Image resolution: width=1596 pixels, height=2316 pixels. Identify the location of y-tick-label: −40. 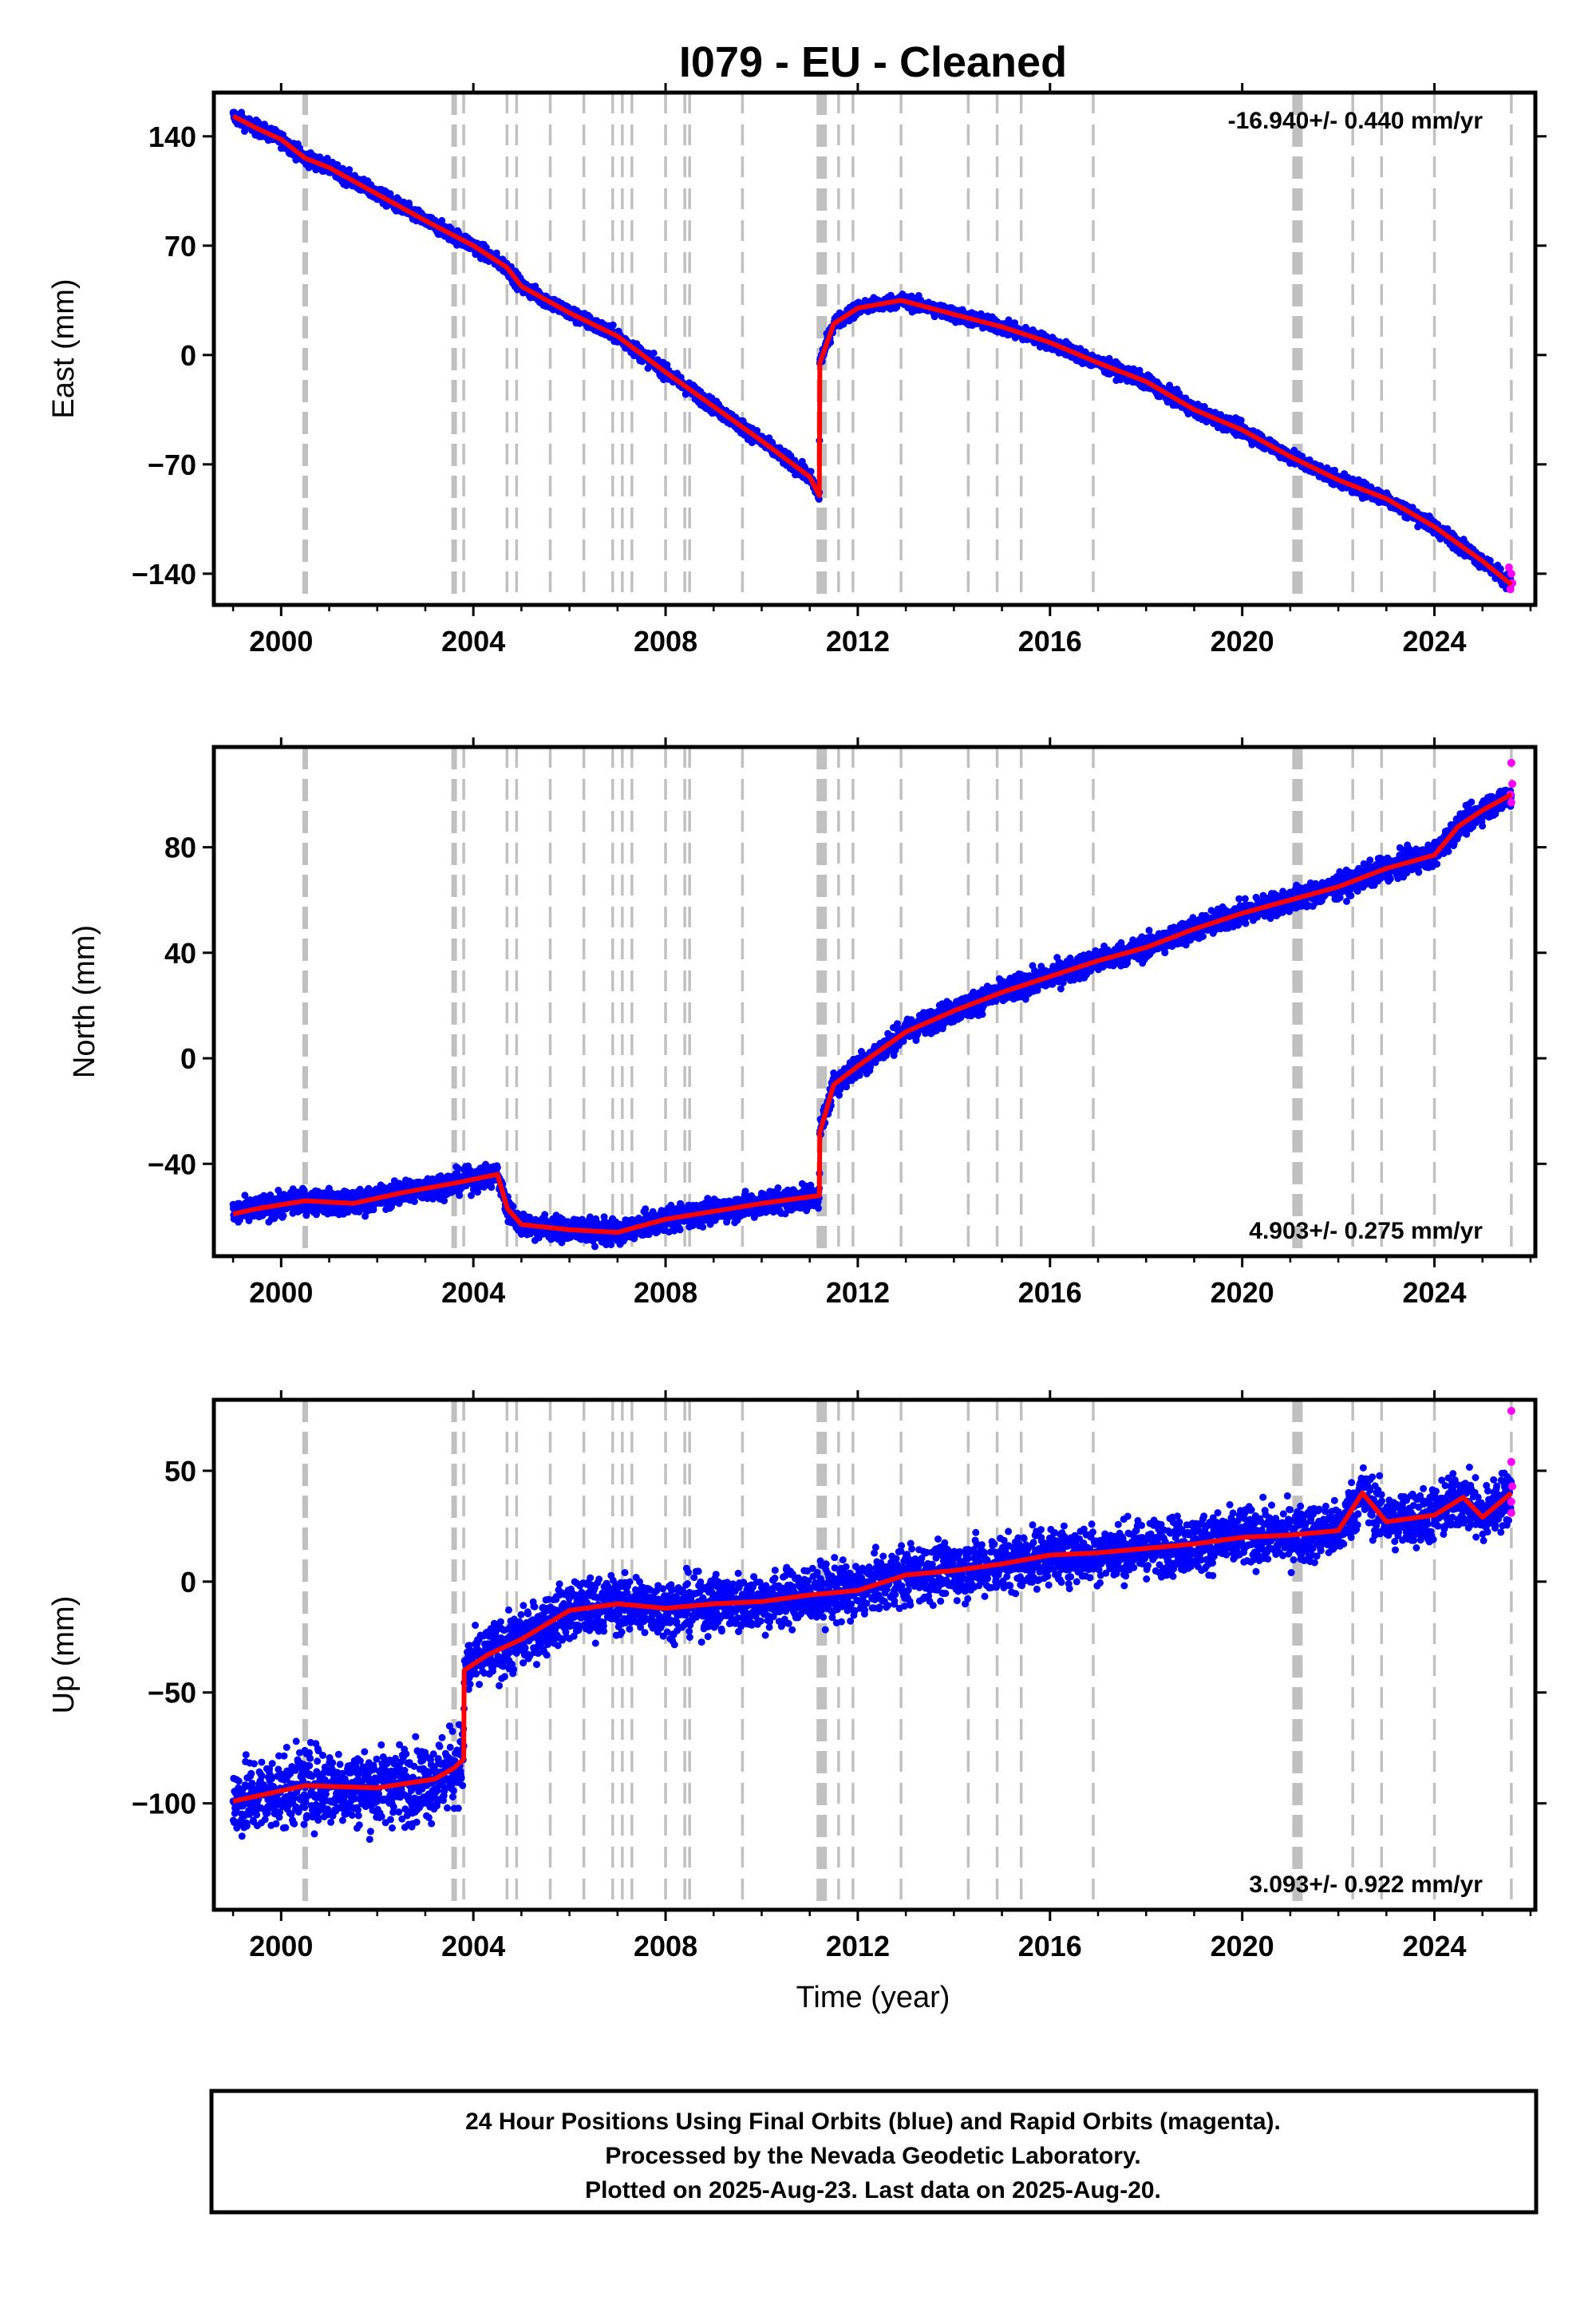
(172, 1164).